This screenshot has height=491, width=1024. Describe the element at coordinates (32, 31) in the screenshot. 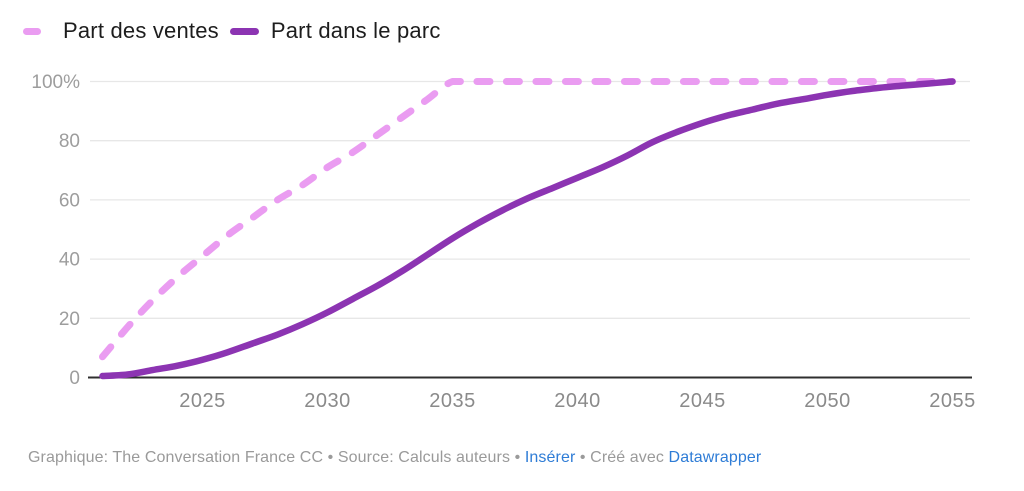

I see `legend-swatch-dashed-icon` at that location.